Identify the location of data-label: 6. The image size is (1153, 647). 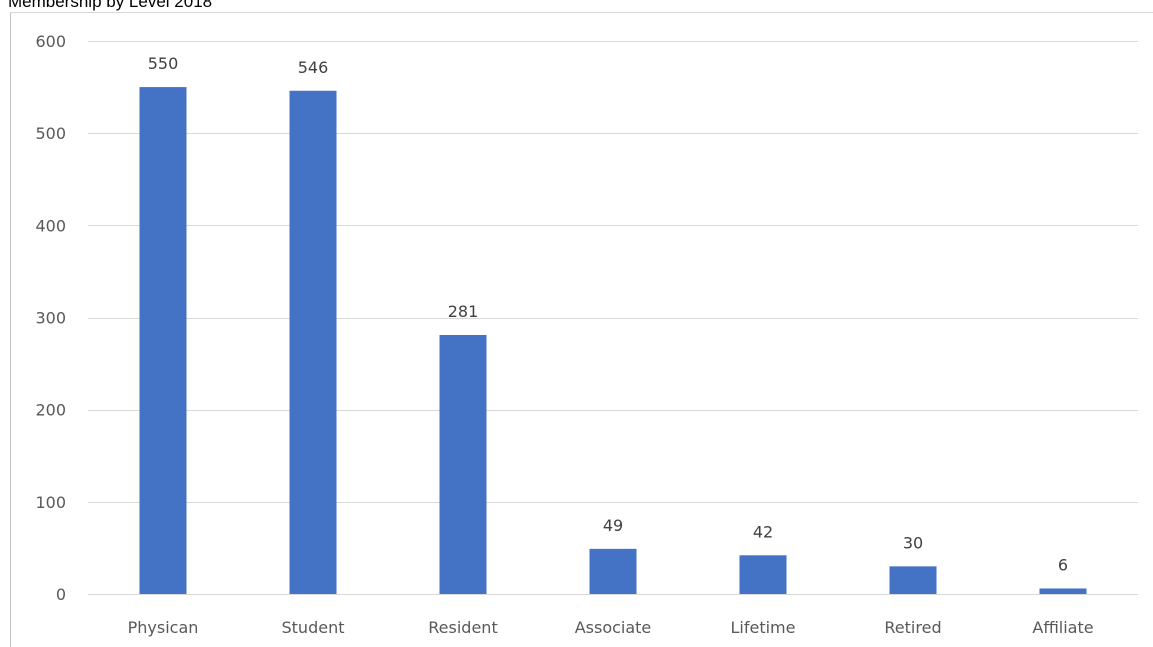
(1063, 564).